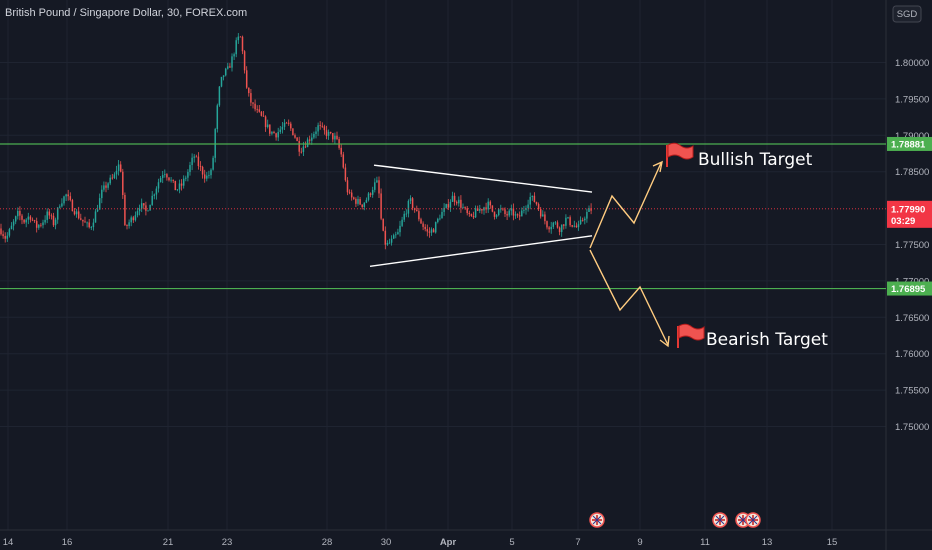  Describe the element at coordinates (912, 63) in the screenshot. I see `y-tick-label: 1.80000` at that location.